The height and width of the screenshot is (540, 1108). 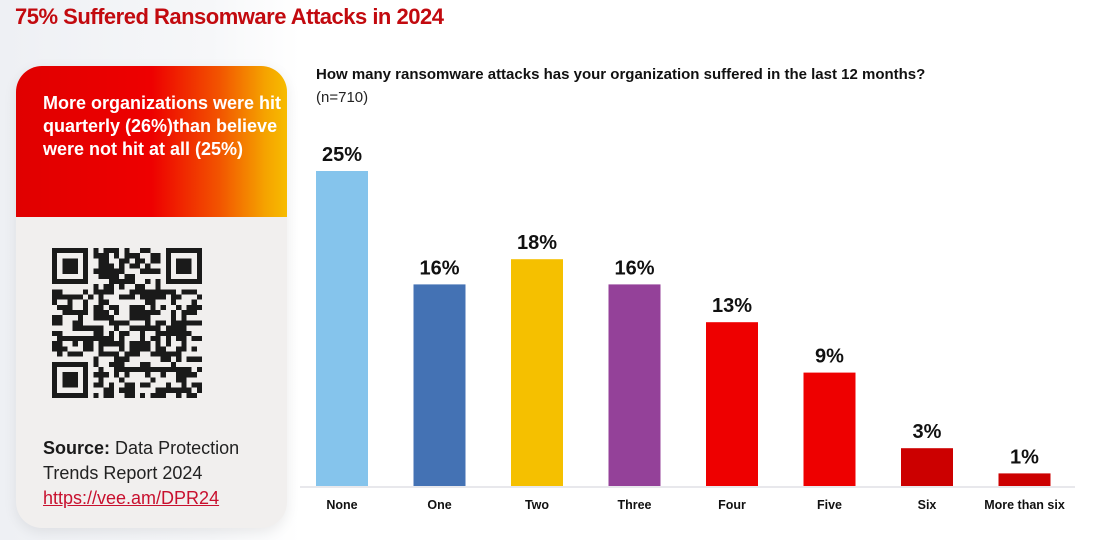 What do you see at coordinates (1024, 479) in the screenshot?
I see `bar-more-than-six` at bounding box center [1024, 479].